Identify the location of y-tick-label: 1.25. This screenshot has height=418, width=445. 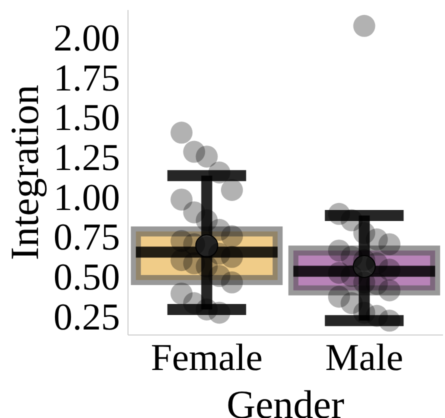
(87, 158).